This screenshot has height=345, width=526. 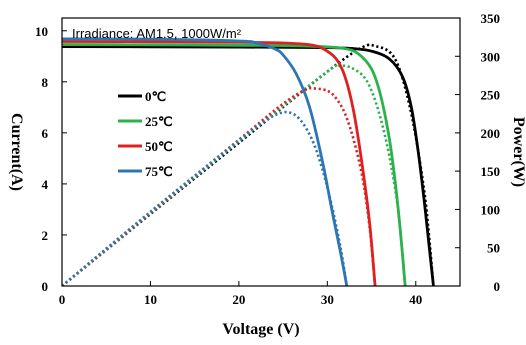 I want to click on x-tick-label: 0, so click(x=62, y=299).